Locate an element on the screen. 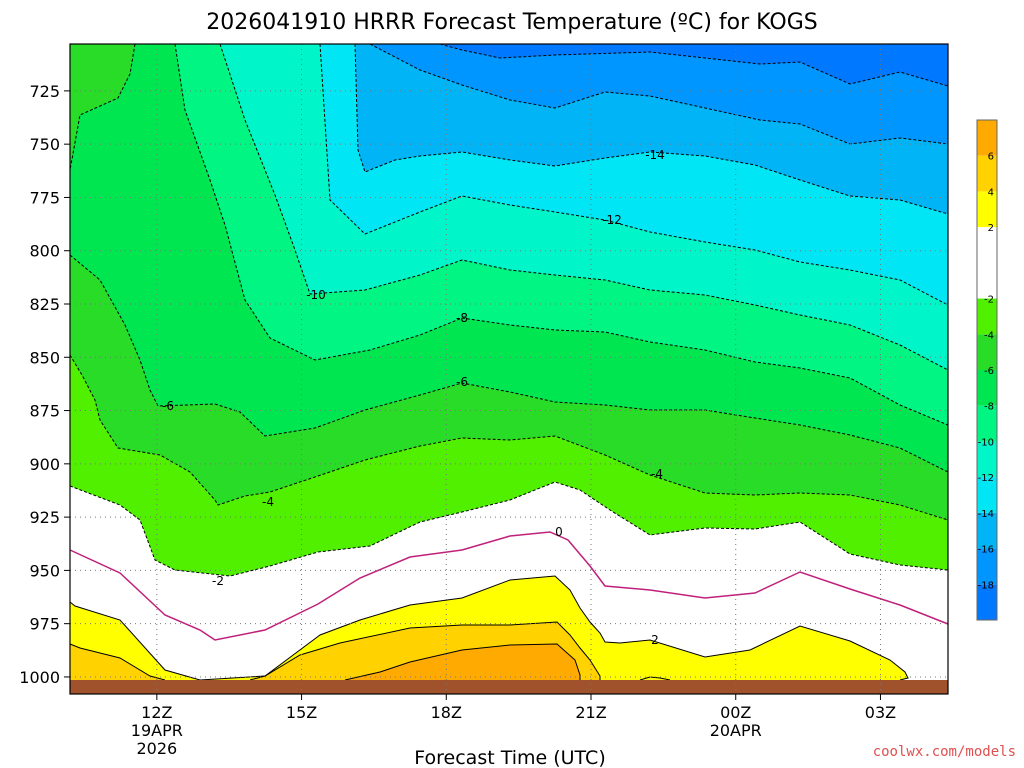 The height and width of the screenshot is (768, 1024). colorbar-band--20 is located at coordinates (987, 602).